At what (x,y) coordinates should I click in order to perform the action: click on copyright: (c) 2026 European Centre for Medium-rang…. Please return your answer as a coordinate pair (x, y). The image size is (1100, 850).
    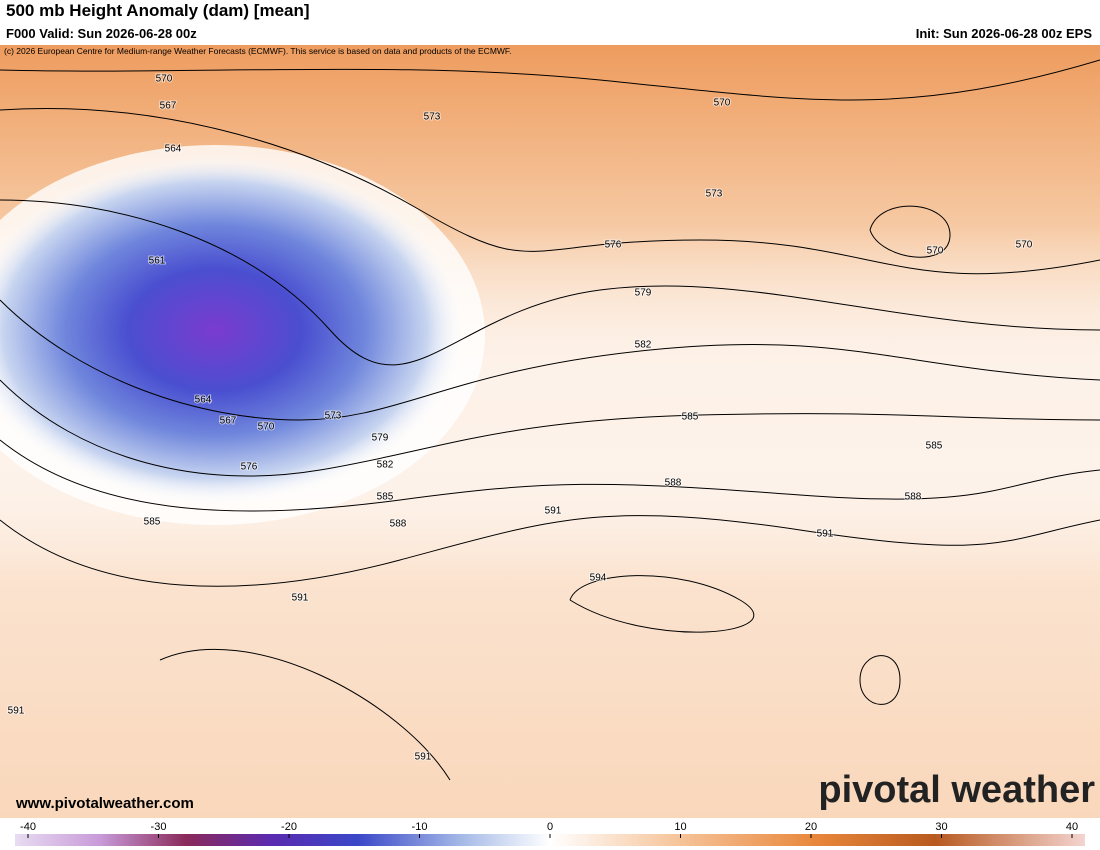
    Looking at the image, I should click on (258, 51).